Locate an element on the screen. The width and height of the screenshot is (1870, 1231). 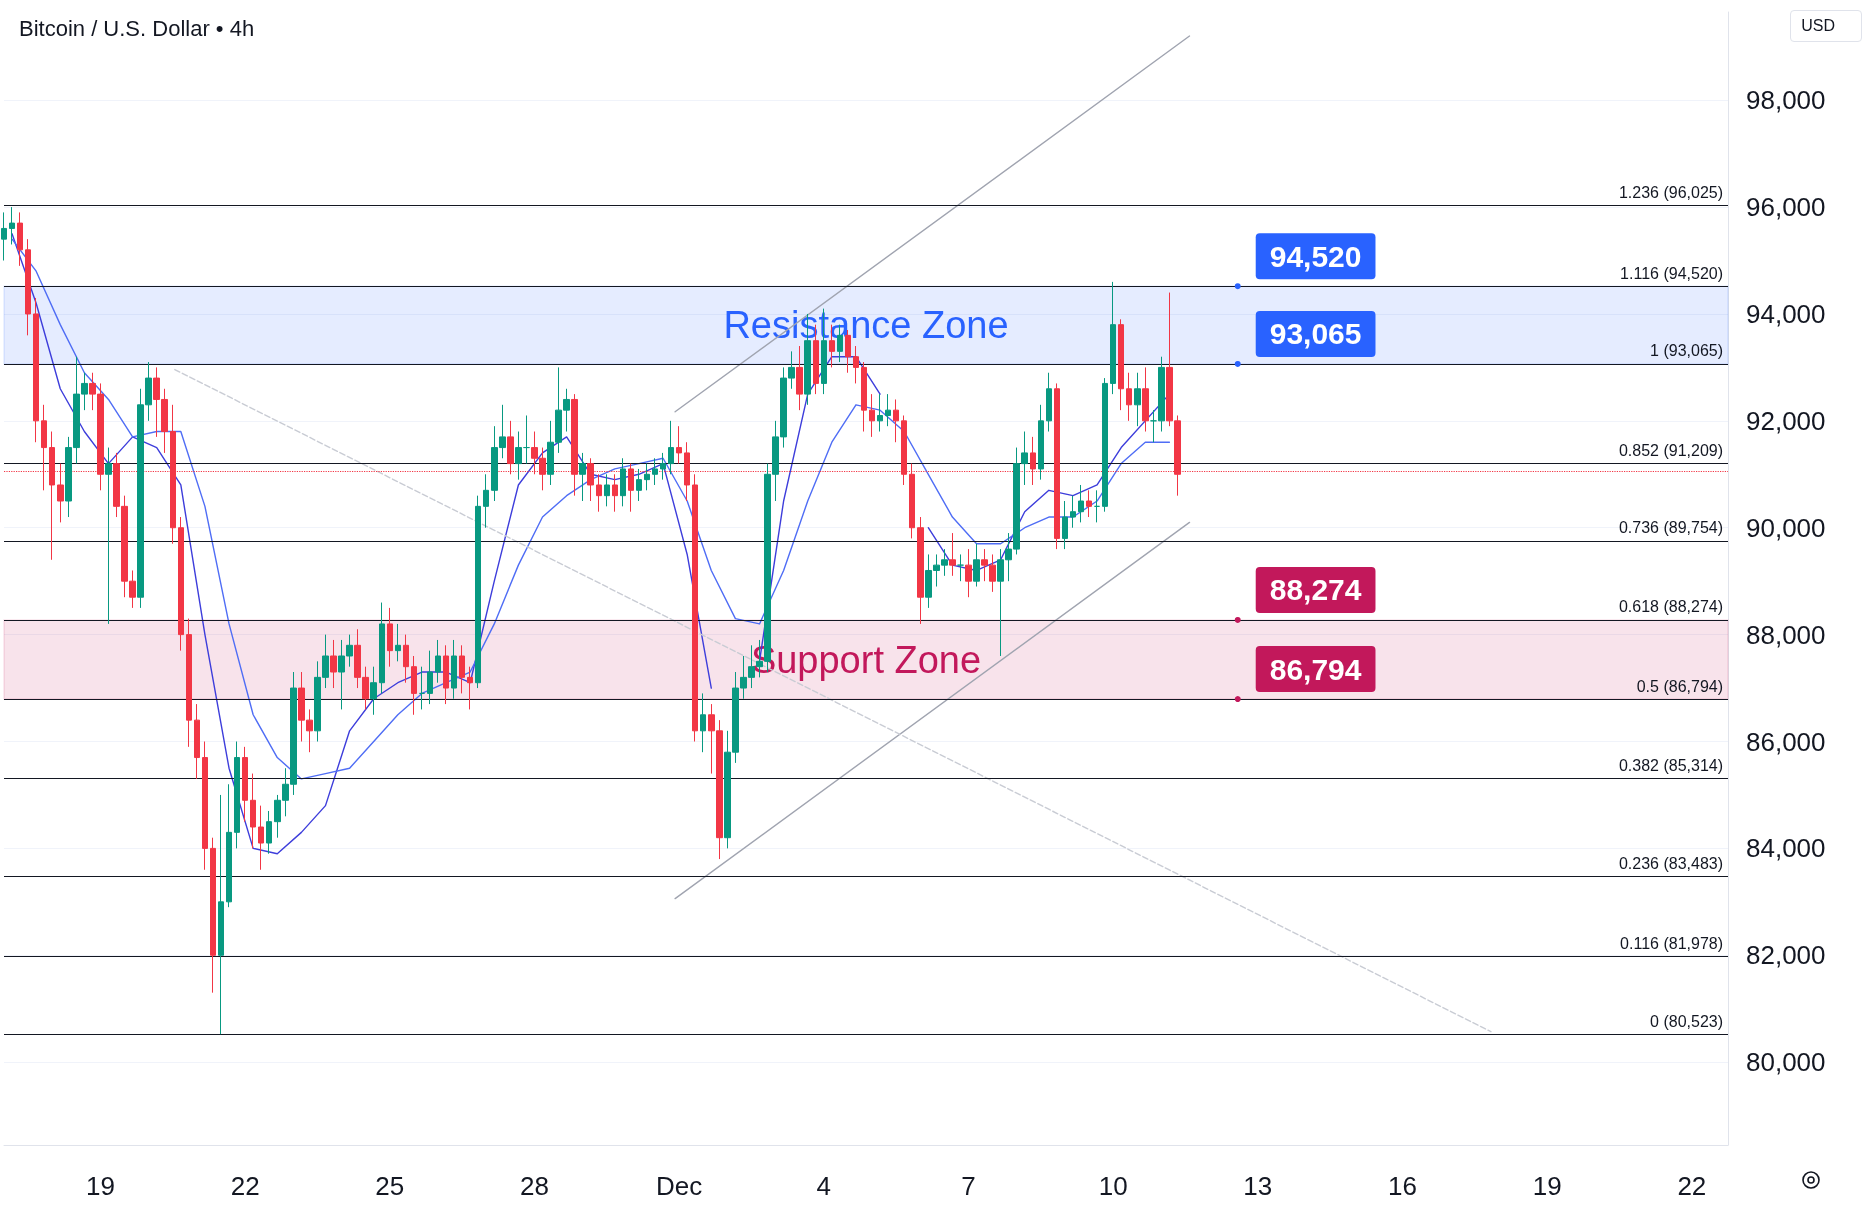
annotation: 94,520 is located at coordinates (1315, 256).